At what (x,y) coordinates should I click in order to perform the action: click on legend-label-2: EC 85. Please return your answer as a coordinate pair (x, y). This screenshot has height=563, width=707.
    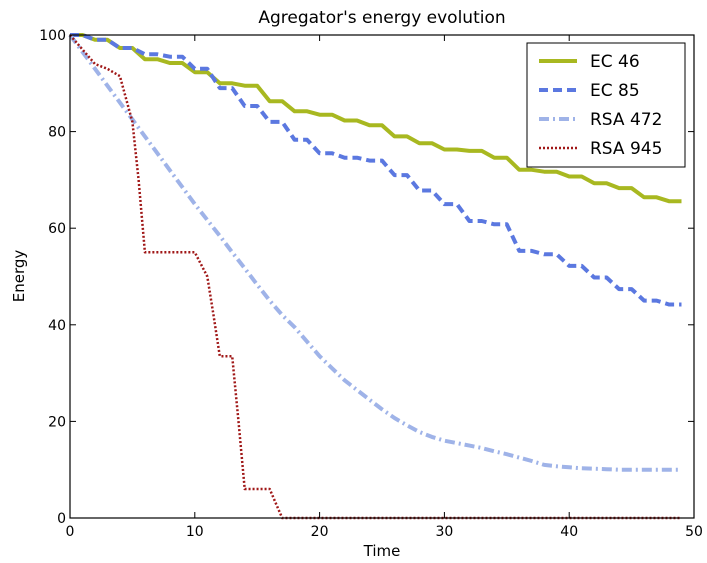
    Looking at the image, I should click on (615, 91).